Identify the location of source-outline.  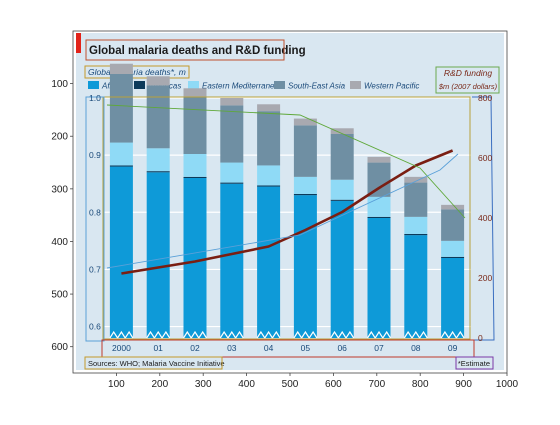
(153, 363).